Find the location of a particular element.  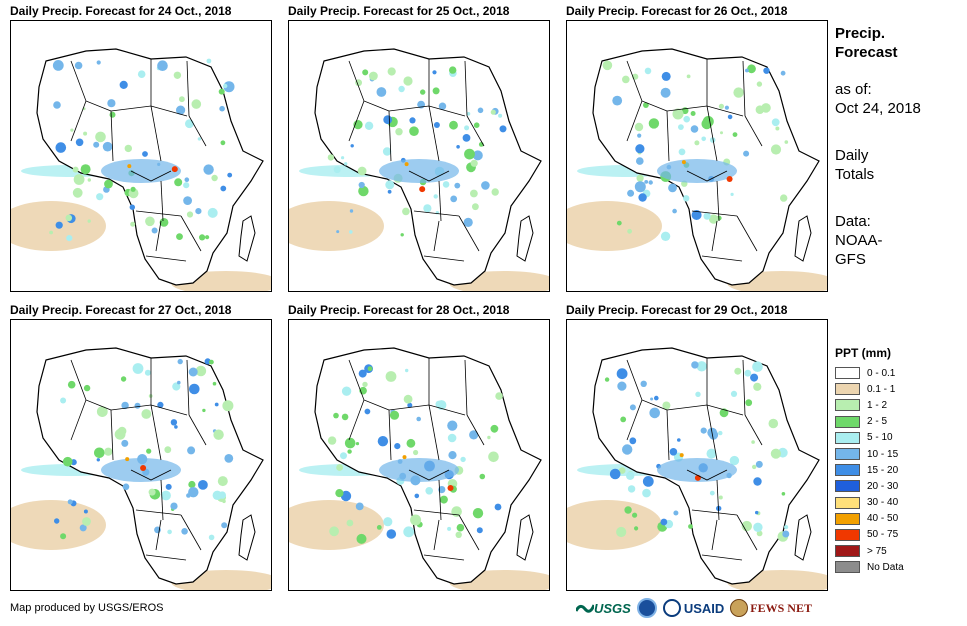

legend-label: 20 - 30 is located at coordinates (883, 486).